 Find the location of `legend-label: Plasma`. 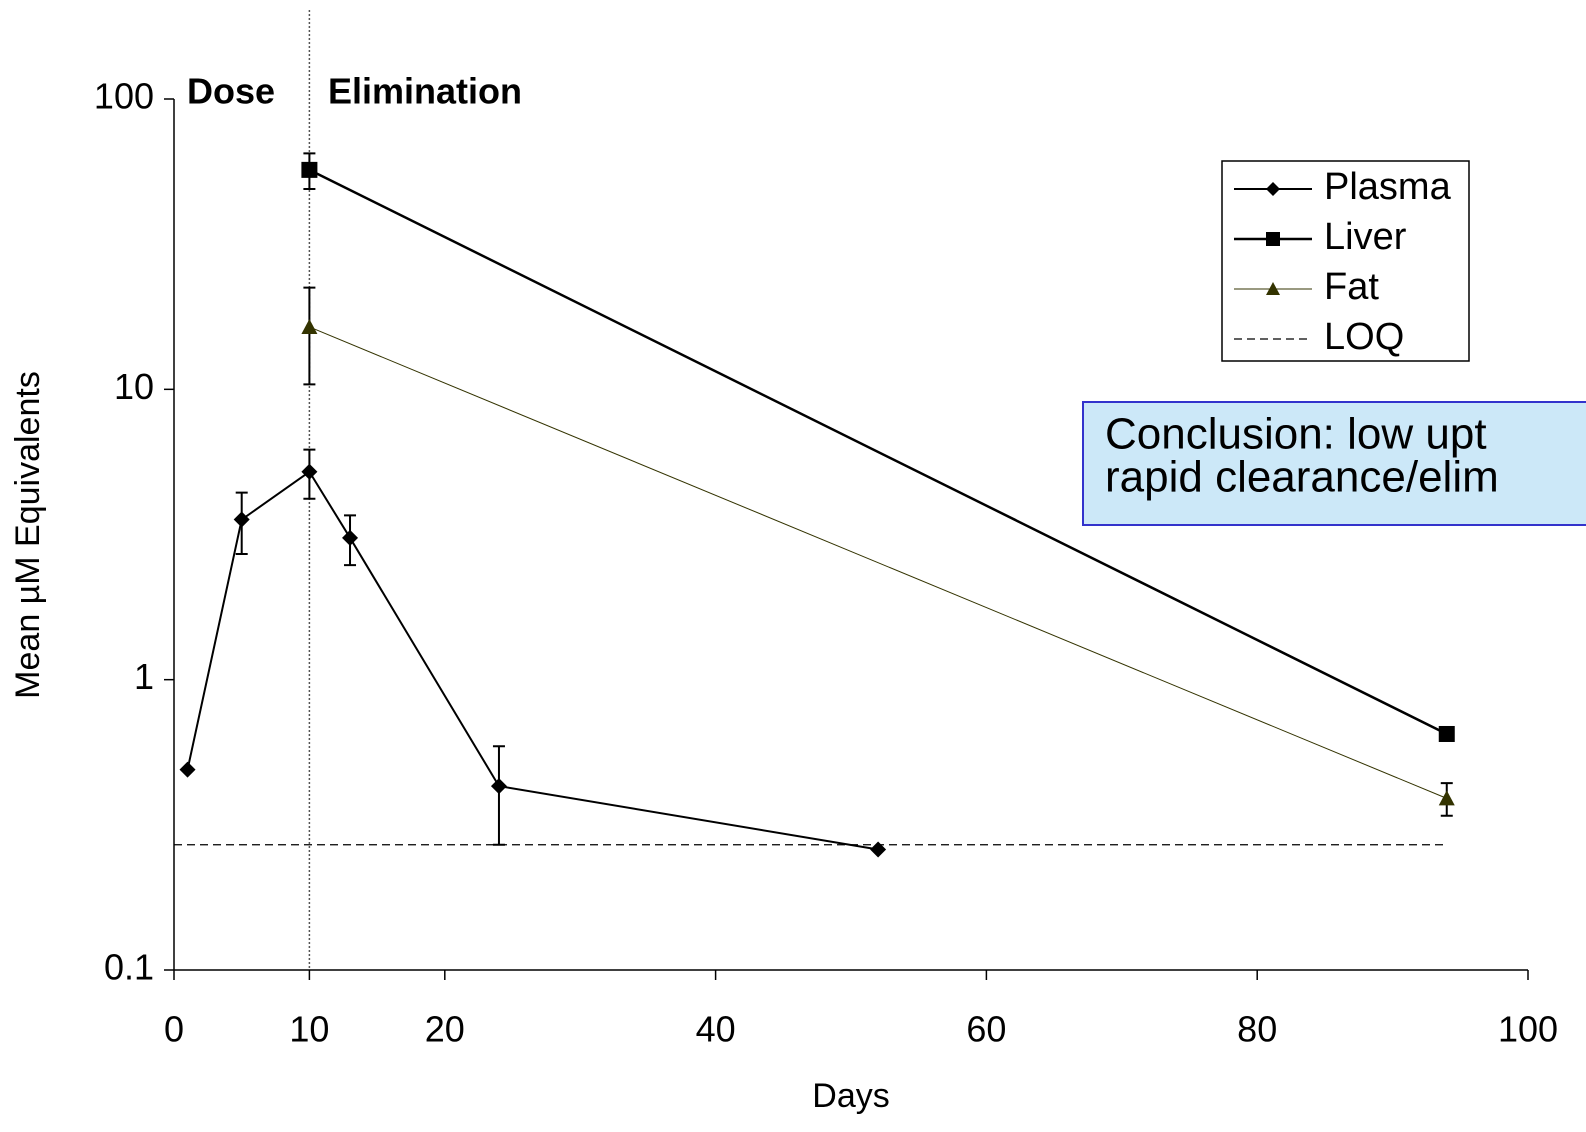

legend-label: Plasma is located at coordinates (1388, 187).